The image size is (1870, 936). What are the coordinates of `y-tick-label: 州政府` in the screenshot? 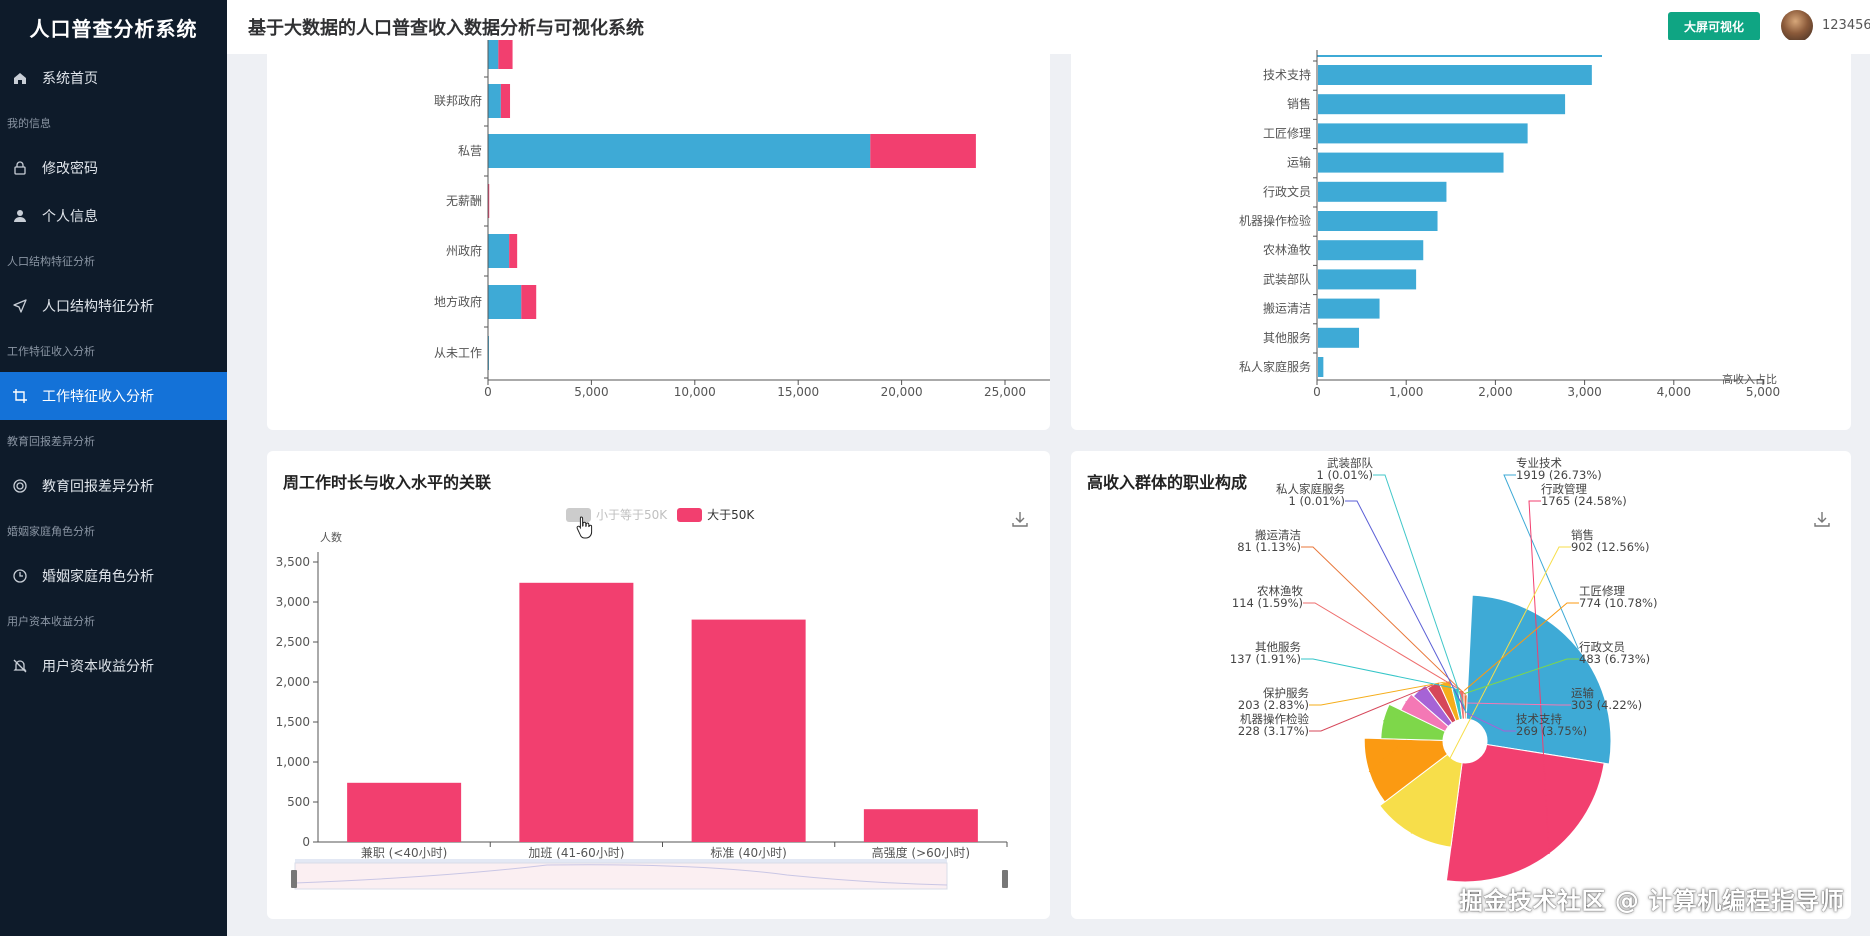 It's located at (464, 250).